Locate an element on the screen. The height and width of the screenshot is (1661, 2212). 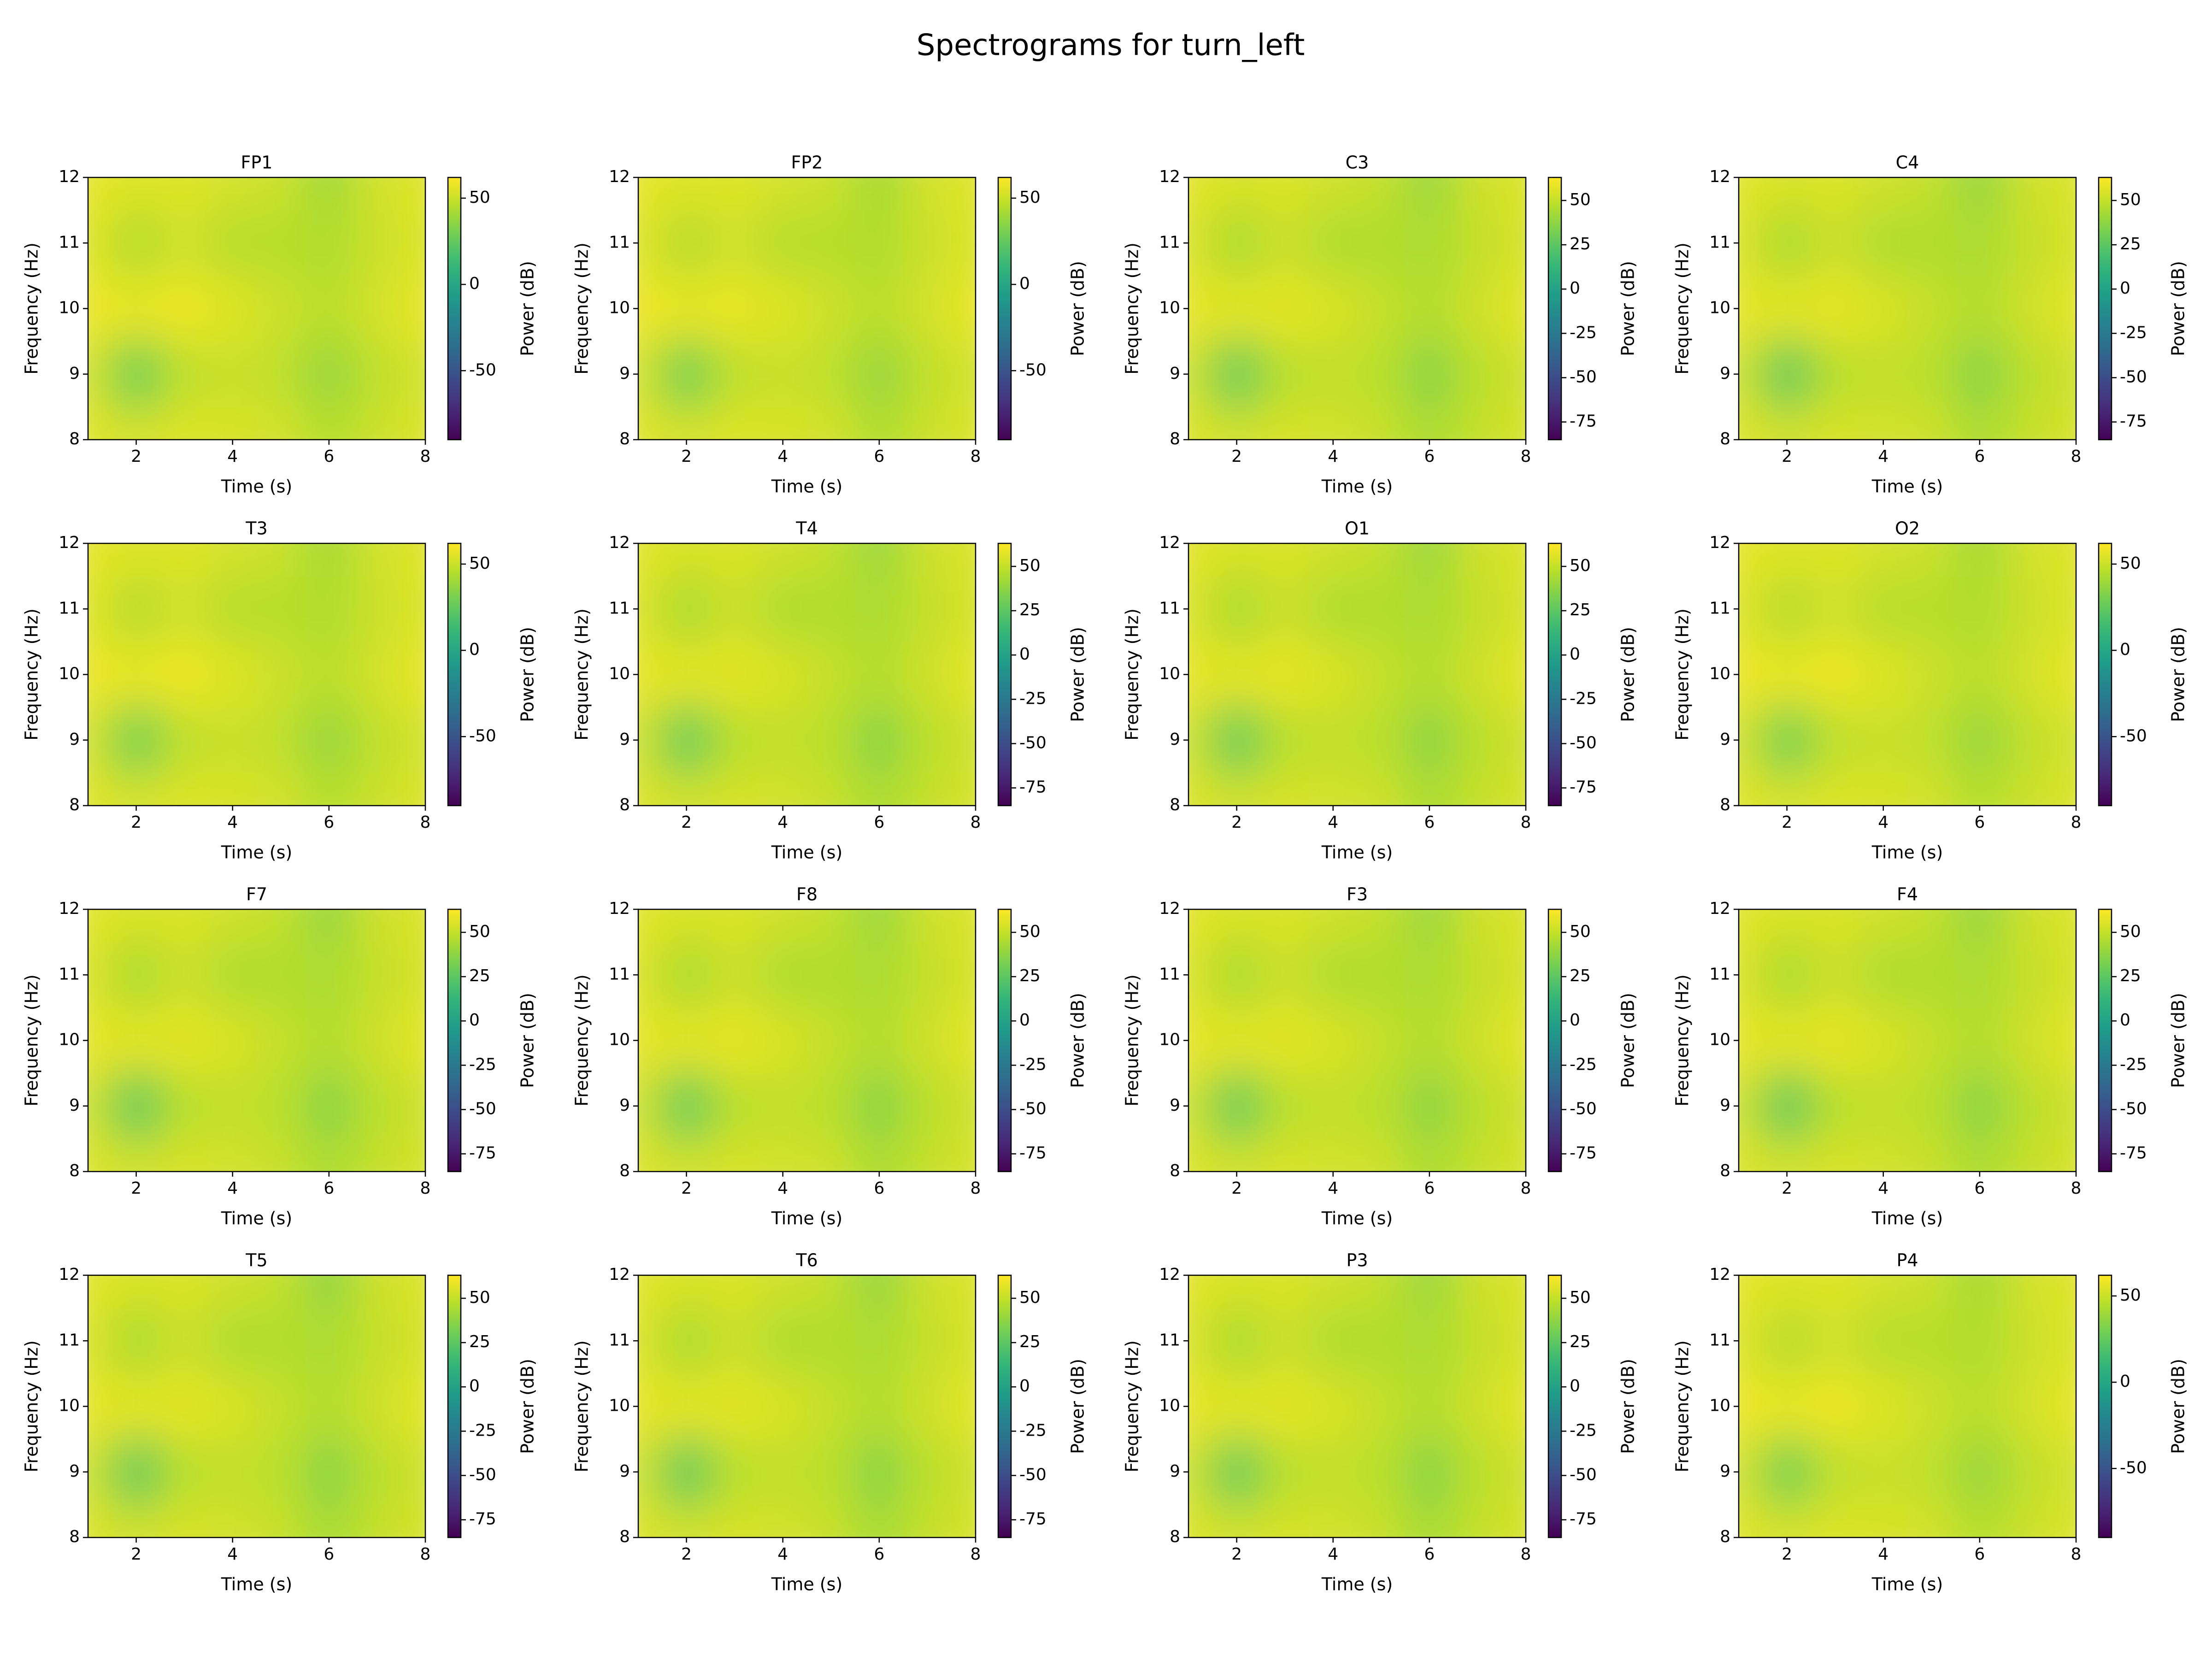
x-tick-label: 6 is located at coordinates (879, 457).